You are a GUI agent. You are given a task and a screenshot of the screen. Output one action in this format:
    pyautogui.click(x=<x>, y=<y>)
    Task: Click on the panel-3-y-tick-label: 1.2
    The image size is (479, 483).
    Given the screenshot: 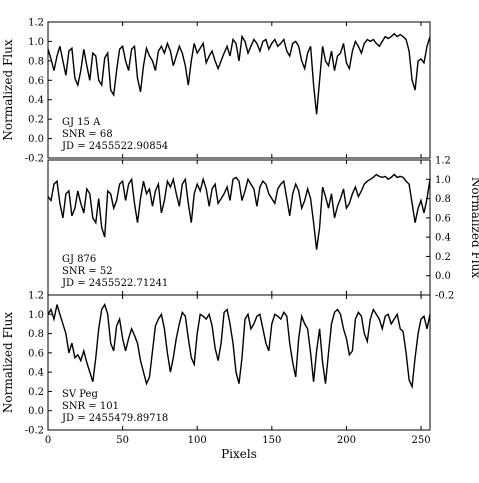 What is the action you would take?
    pyautogui.click(x=36, y=296)
    